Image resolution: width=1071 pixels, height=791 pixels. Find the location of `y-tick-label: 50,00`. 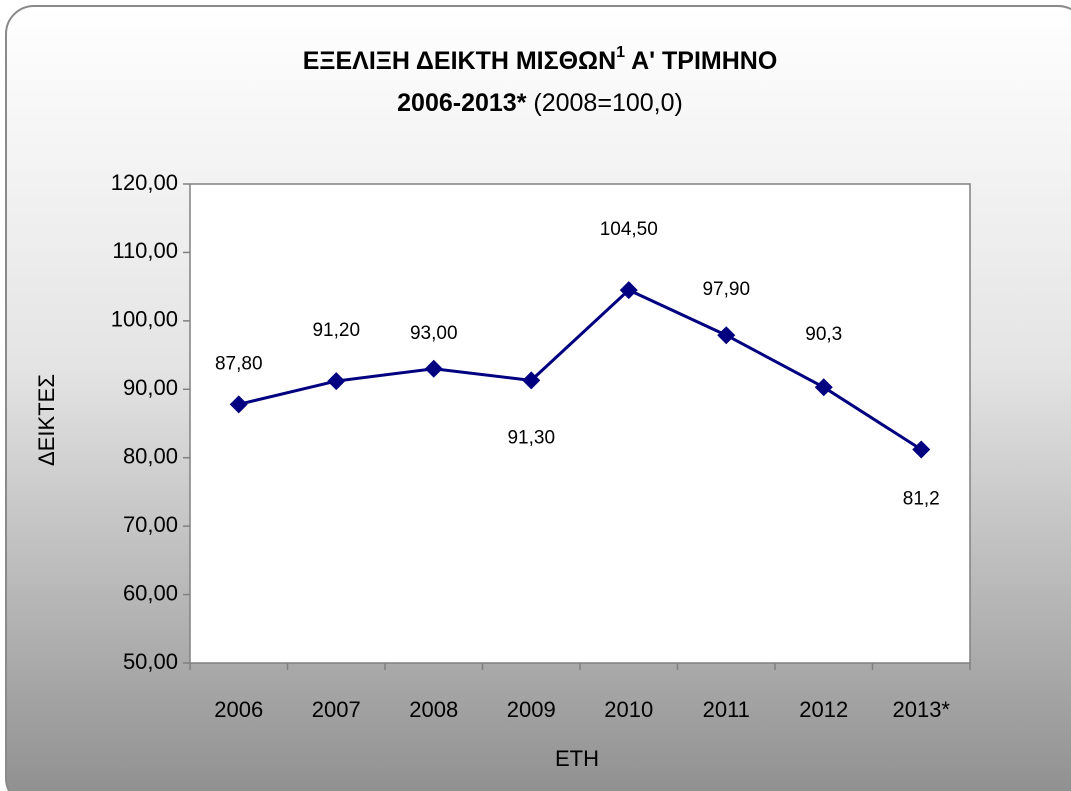

y-tick-label: 50,00 is located at coordinates (150, 661).